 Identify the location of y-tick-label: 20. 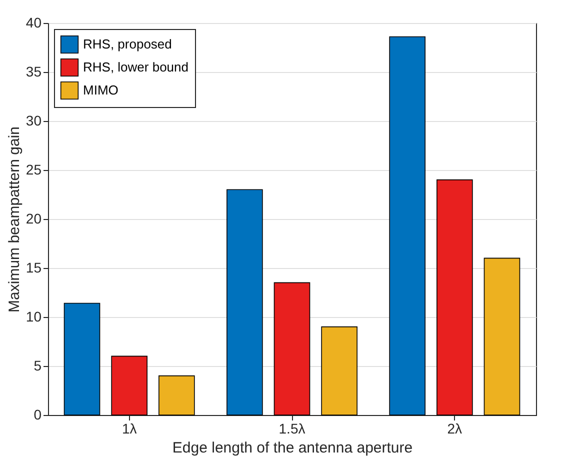
(34, 218).